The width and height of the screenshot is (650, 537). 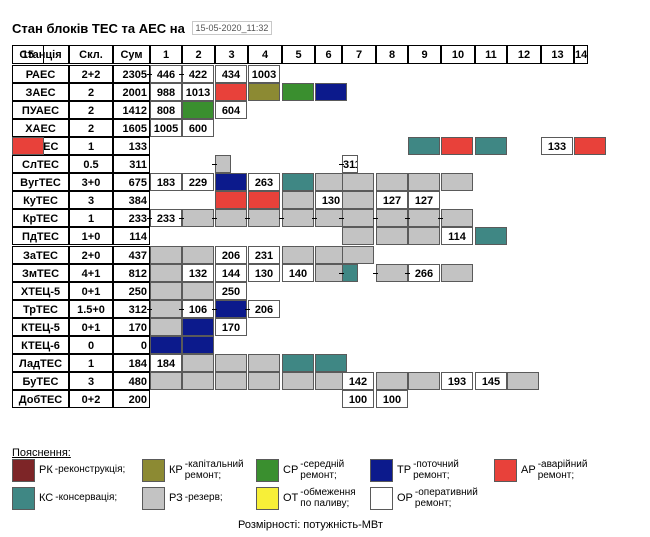 I want to click on header-unit-6: 6, so click(x=328, y=54).